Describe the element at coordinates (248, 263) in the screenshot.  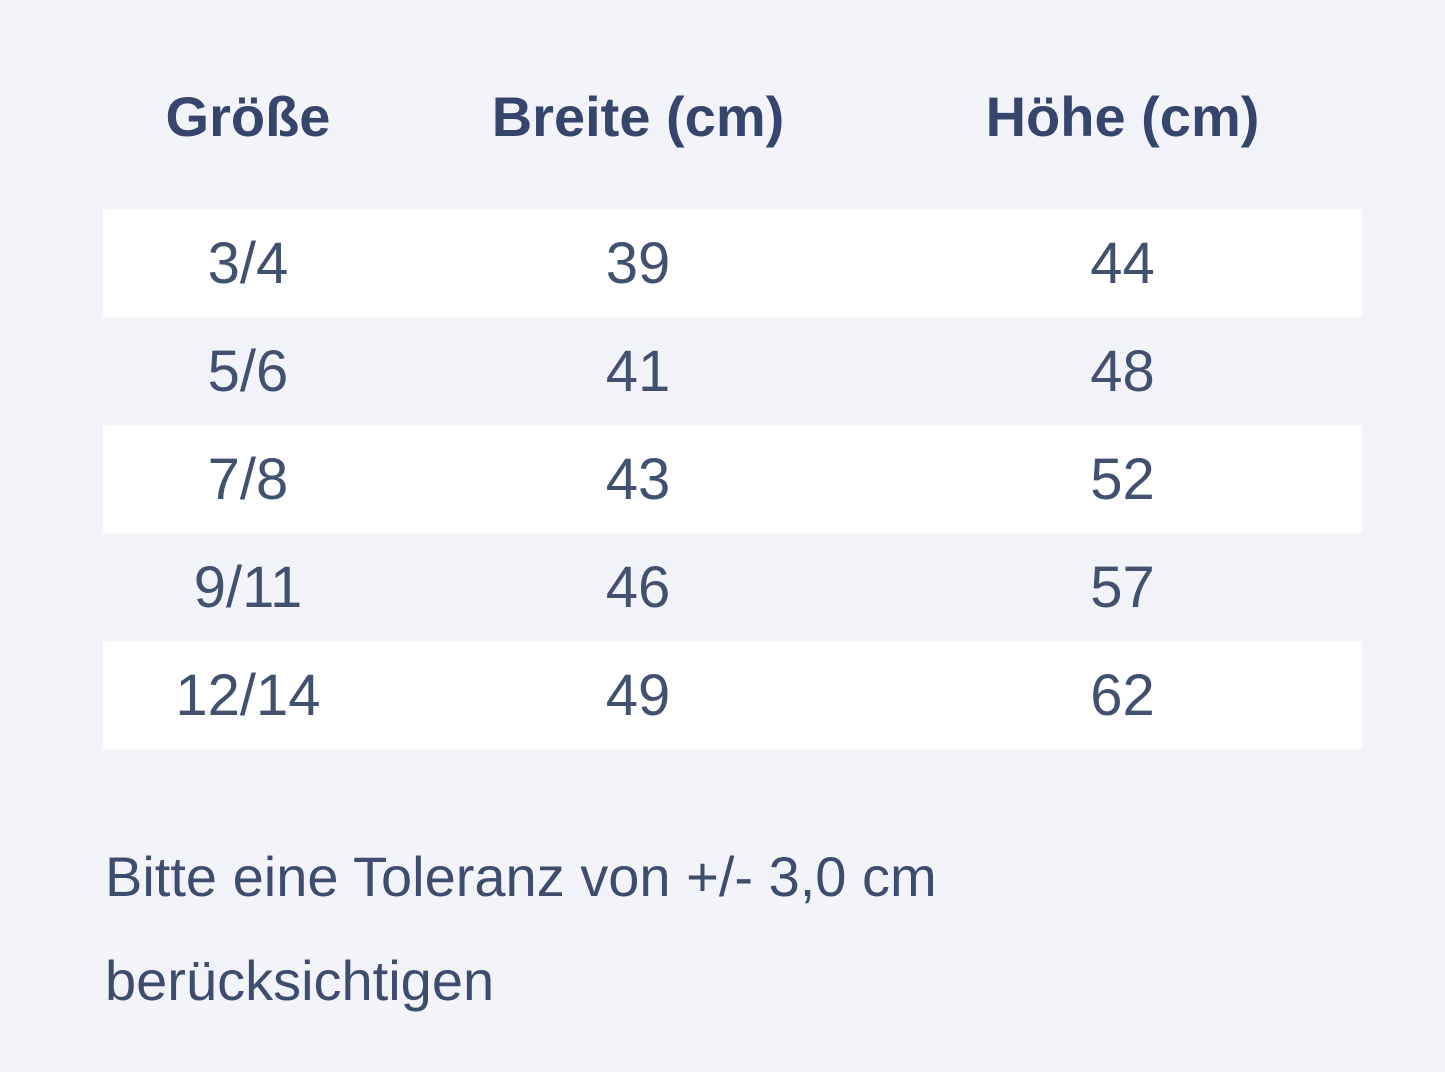
I see `size-cell: 3/4` at that location.